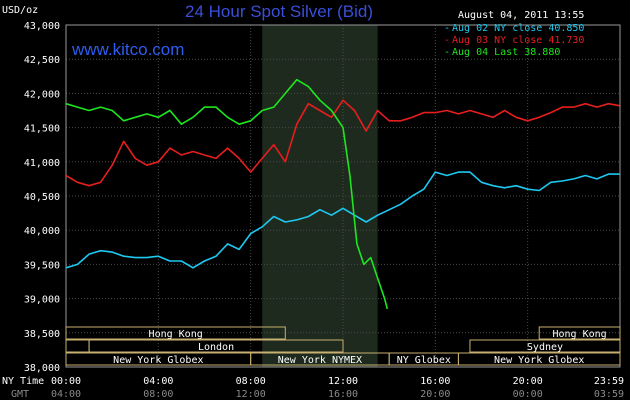  What do you see at coordinates (528, 394) in the screenshot?
I see `x-tick-label-gmt: 00:00` at bounding box center [528, 394].